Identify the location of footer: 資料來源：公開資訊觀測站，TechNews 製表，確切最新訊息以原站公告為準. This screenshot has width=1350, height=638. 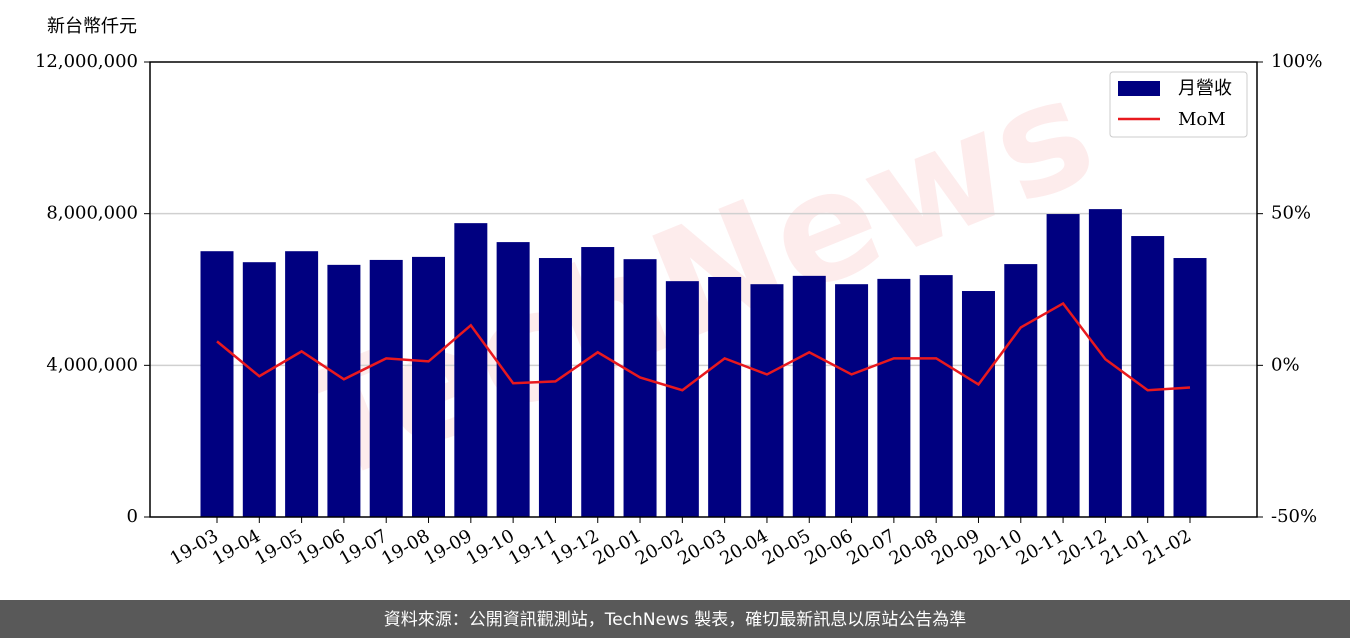
(675, 620).